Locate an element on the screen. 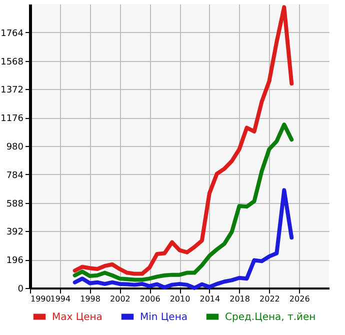 The width and height of the screenshot is (345, 335). y-tick-label: 1372 is located at coordinates (12, 91).